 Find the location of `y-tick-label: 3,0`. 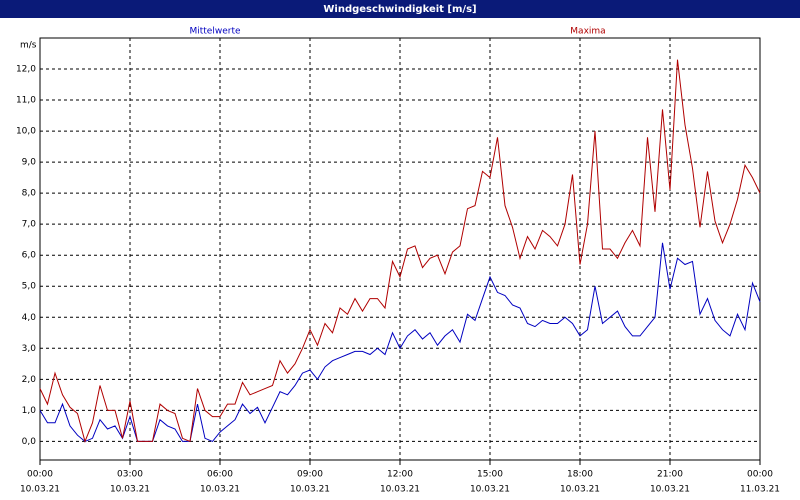

y-tick-label: 3,0 is located at coordinates (29, 349).